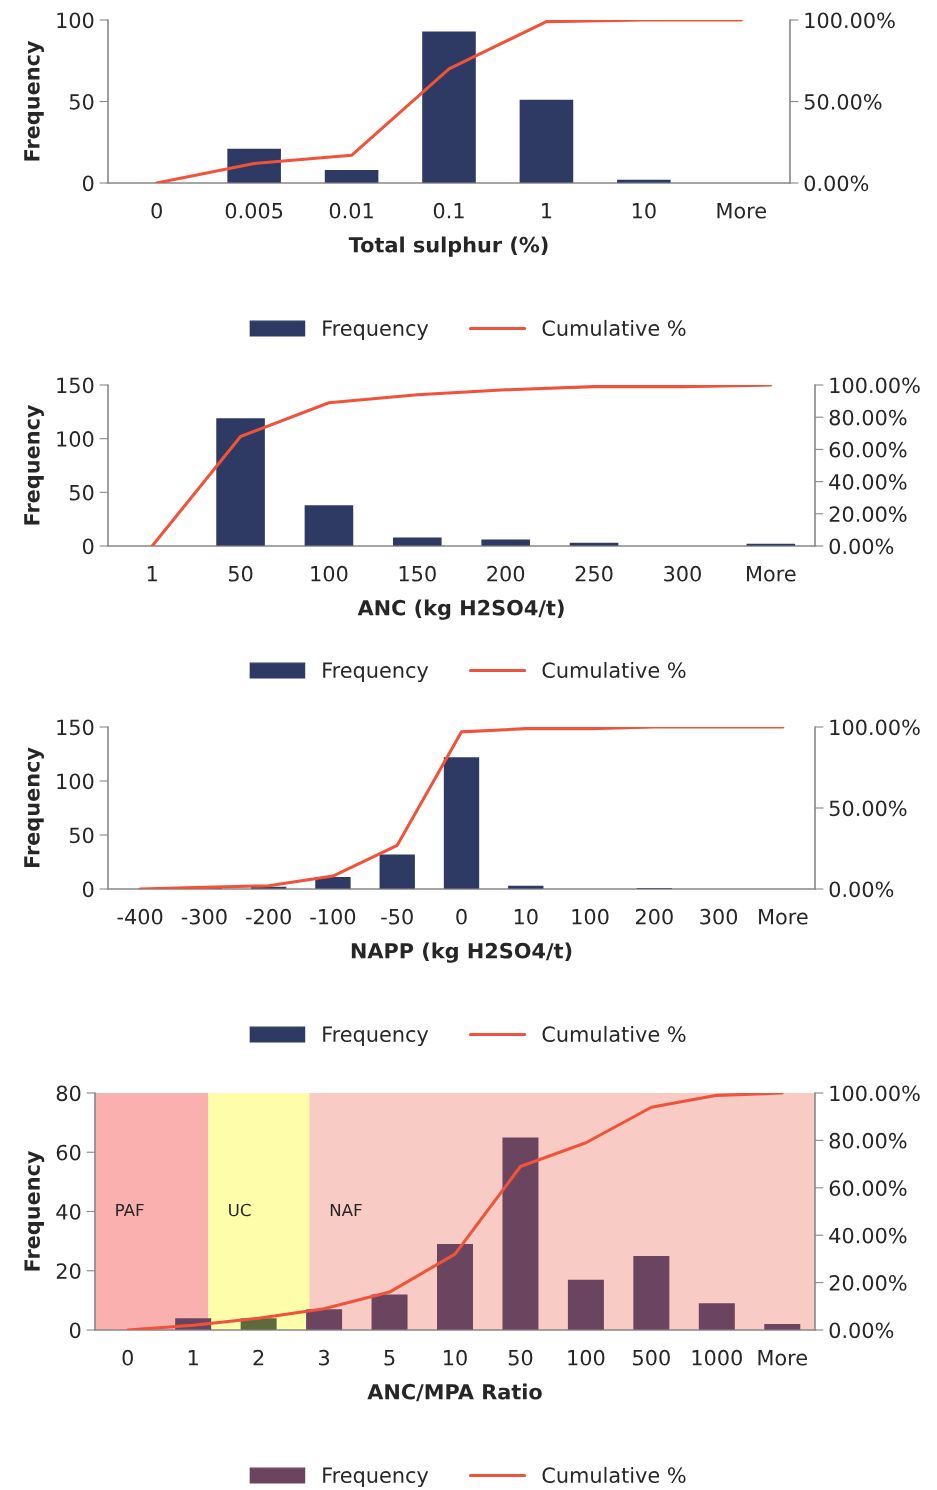 This screenshot has width=937, height=1490. What do you see at coordinates (204, 916) in the screenshot?
I see `x-tick-label: -300` at bounding box center [204, 916].